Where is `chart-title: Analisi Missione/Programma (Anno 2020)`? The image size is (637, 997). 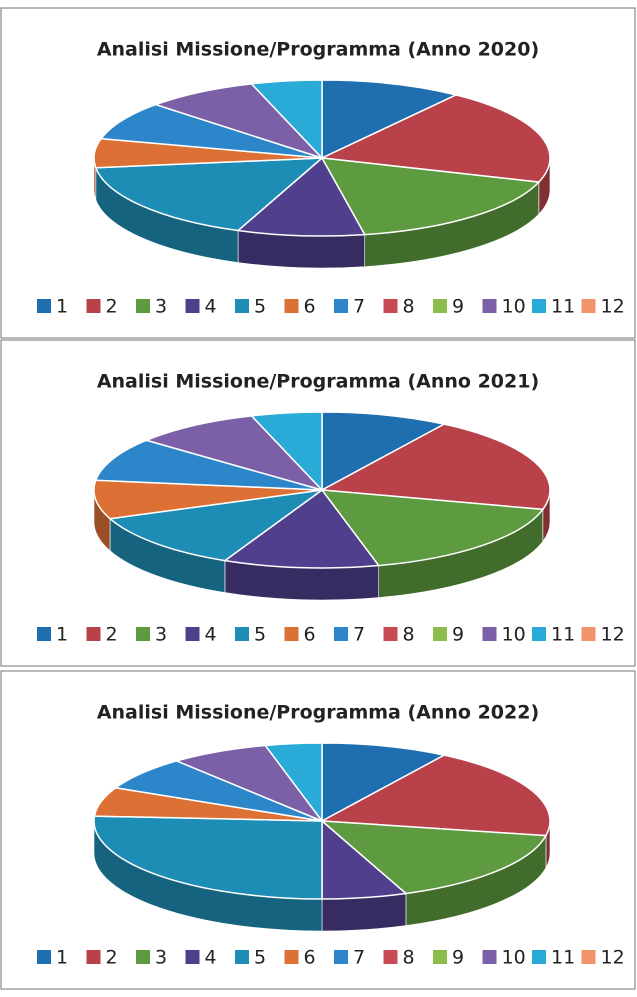 chart-title: Analisi Missione/Programma (Anno 2020) is located at coordinates (318, 50).